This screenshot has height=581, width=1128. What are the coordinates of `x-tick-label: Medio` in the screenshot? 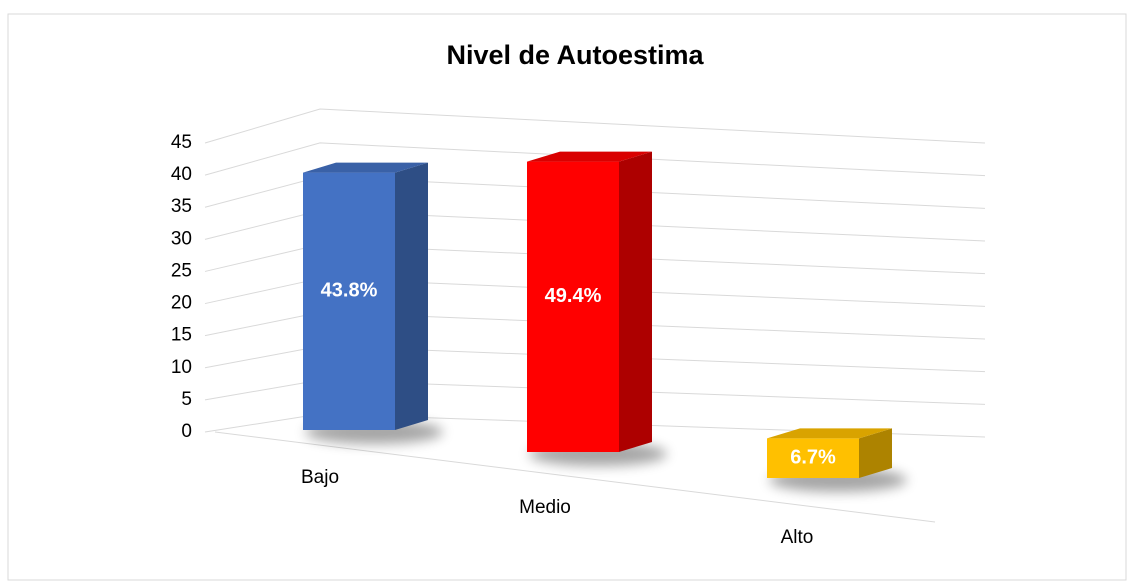 It's located at (545, 507).